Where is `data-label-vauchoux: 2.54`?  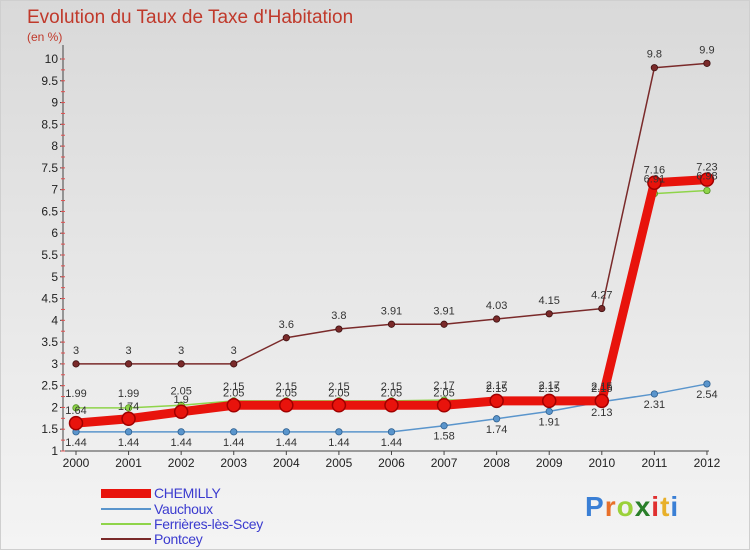
data-label-vauchoux: 2.54 is located at coordinates (706, 395).